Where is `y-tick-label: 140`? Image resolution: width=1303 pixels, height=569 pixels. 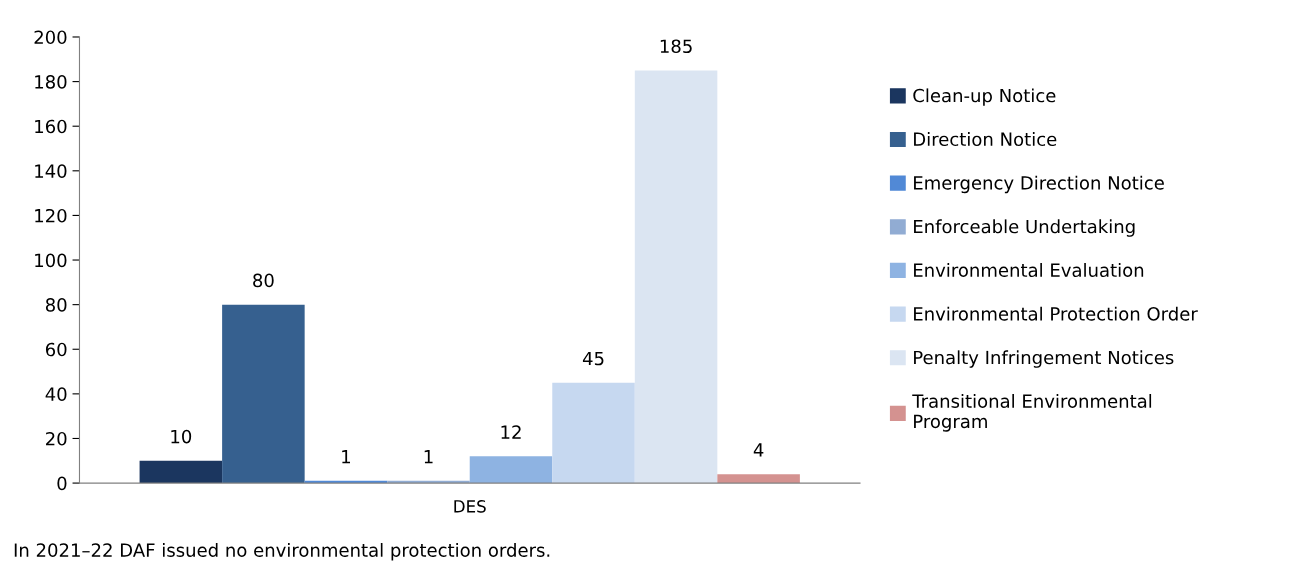
y-tick-label: 140 is located at coordinates (51, 171).